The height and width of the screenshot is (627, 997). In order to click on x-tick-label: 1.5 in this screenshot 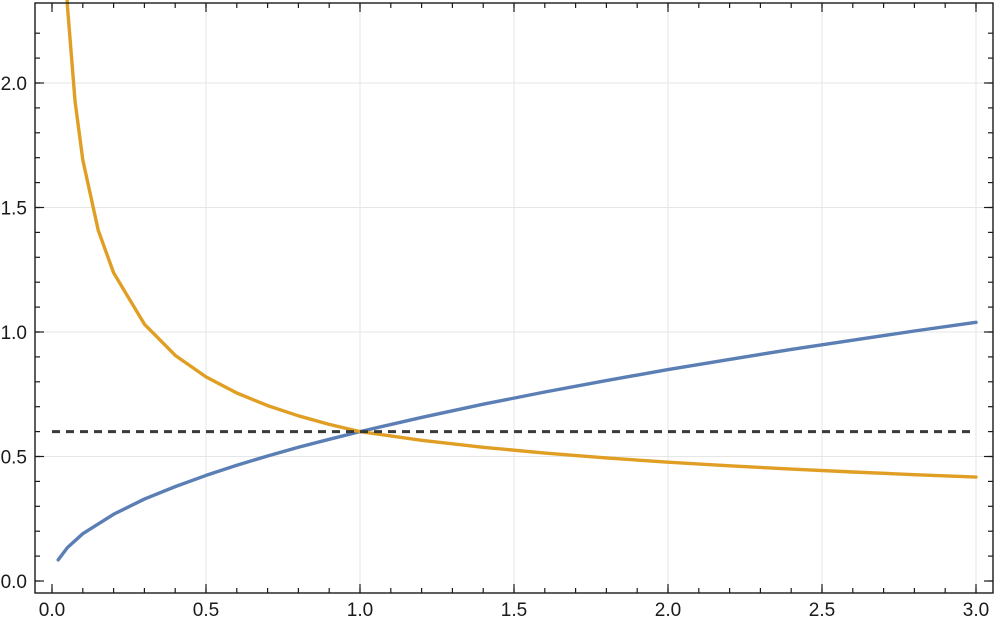, I will do `click(514, 610)`.